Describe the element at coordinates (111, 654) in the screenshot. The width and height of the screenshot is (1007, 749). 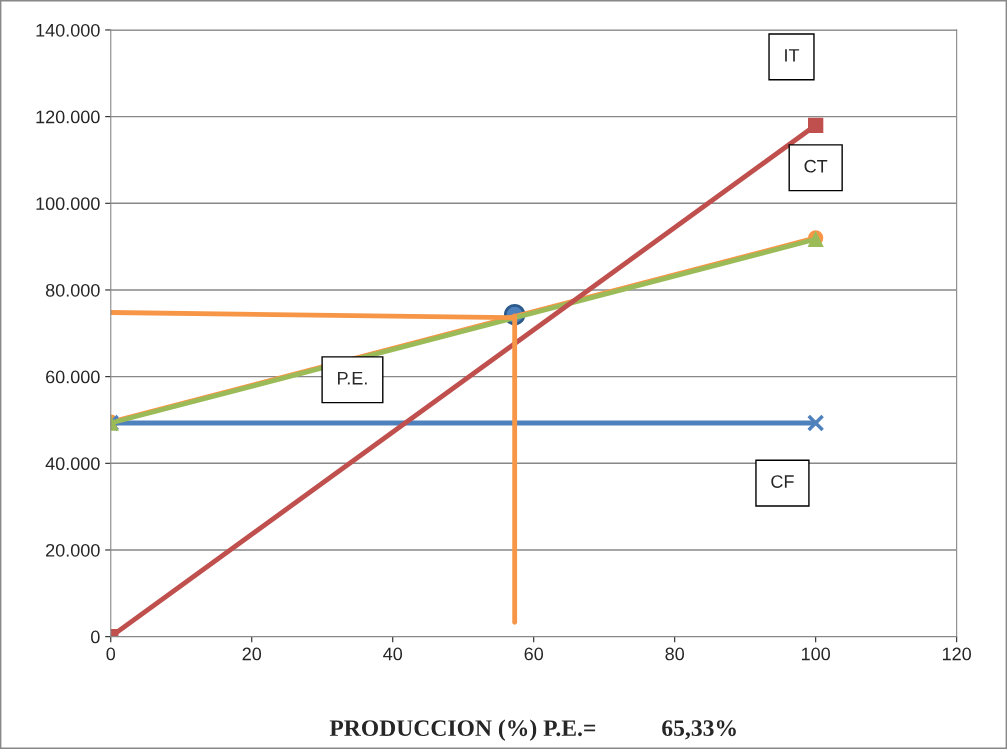
I see `x-tick-label: 0` at that location.